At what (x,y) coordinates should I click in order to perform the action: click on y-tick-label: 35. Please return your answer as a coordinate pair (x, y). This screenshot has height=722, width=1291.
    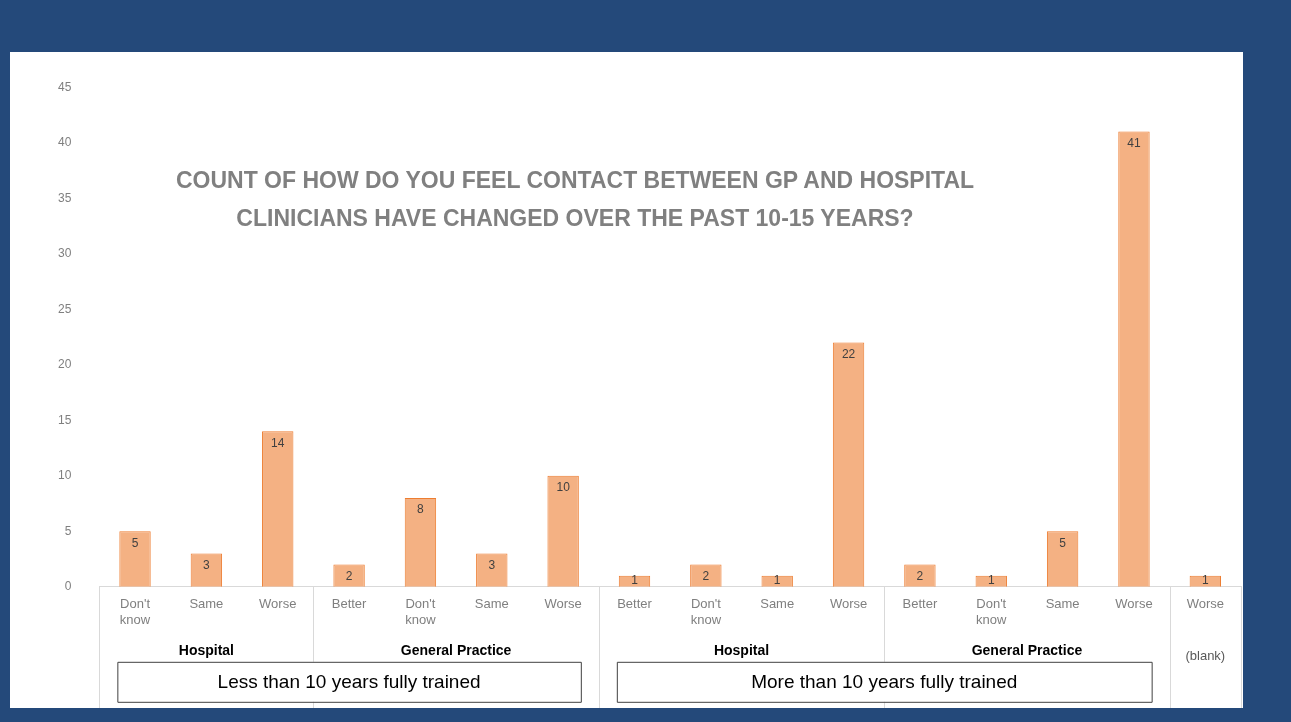
    Looking at the image, I should click on (64, 197).